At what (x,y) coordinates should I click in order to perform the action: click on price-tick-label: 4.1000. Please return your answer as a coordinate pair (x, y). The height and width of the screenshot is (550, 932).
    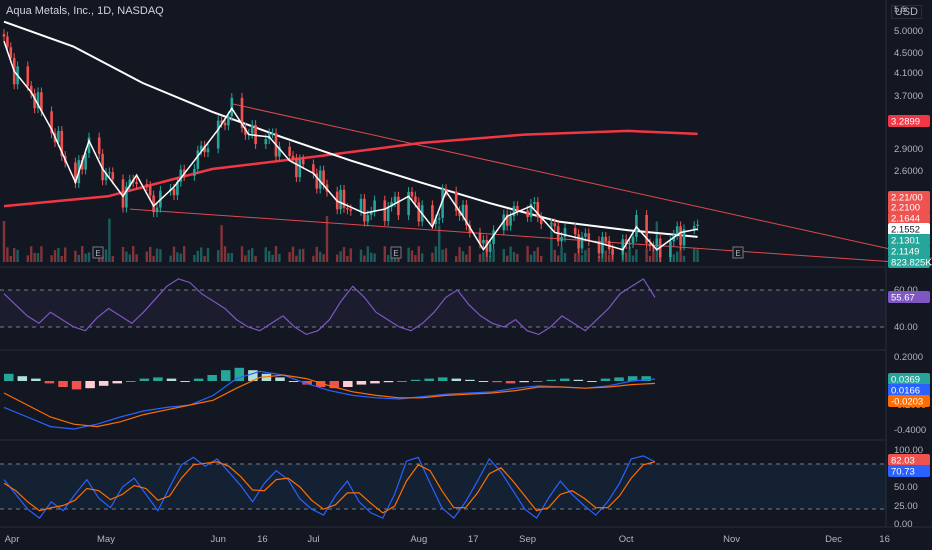
    Looking at the image, I should click on (908, 73).